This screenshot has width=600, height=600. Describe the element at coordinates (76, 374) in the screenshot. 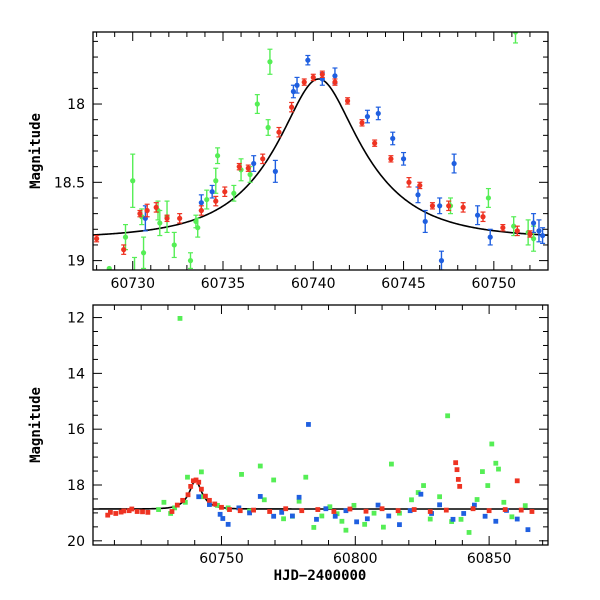

I see `bottom-ytick-label: 14` at that location.